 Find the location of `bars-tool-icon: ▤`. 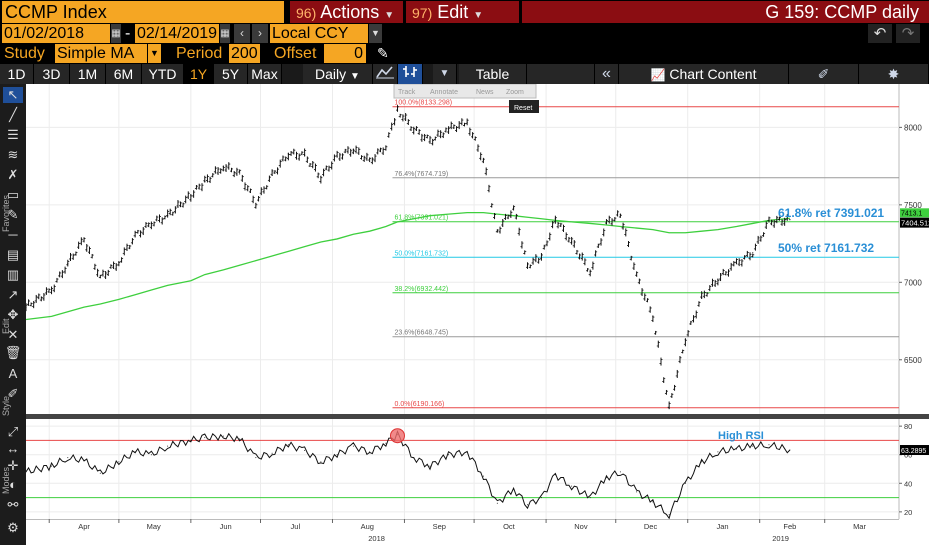

bars-tool-icon: ▤ is located at coordinates (13, 254).